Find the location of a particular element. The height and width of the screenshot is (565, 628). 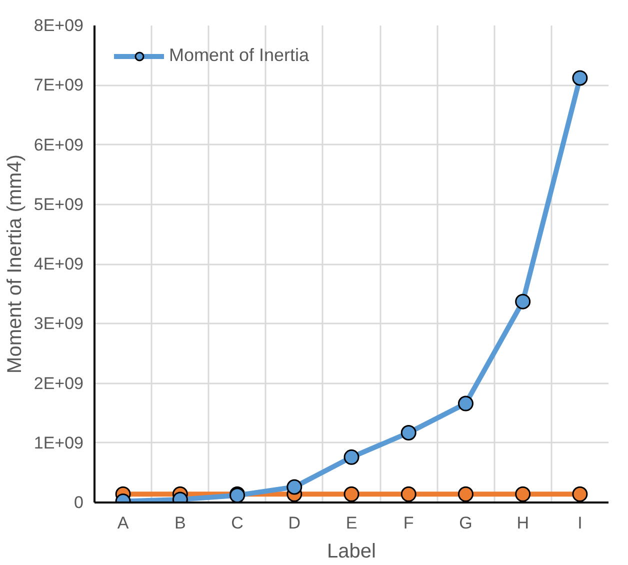

y-tick-label: 8E+09 is located at coordinates (59, 25).